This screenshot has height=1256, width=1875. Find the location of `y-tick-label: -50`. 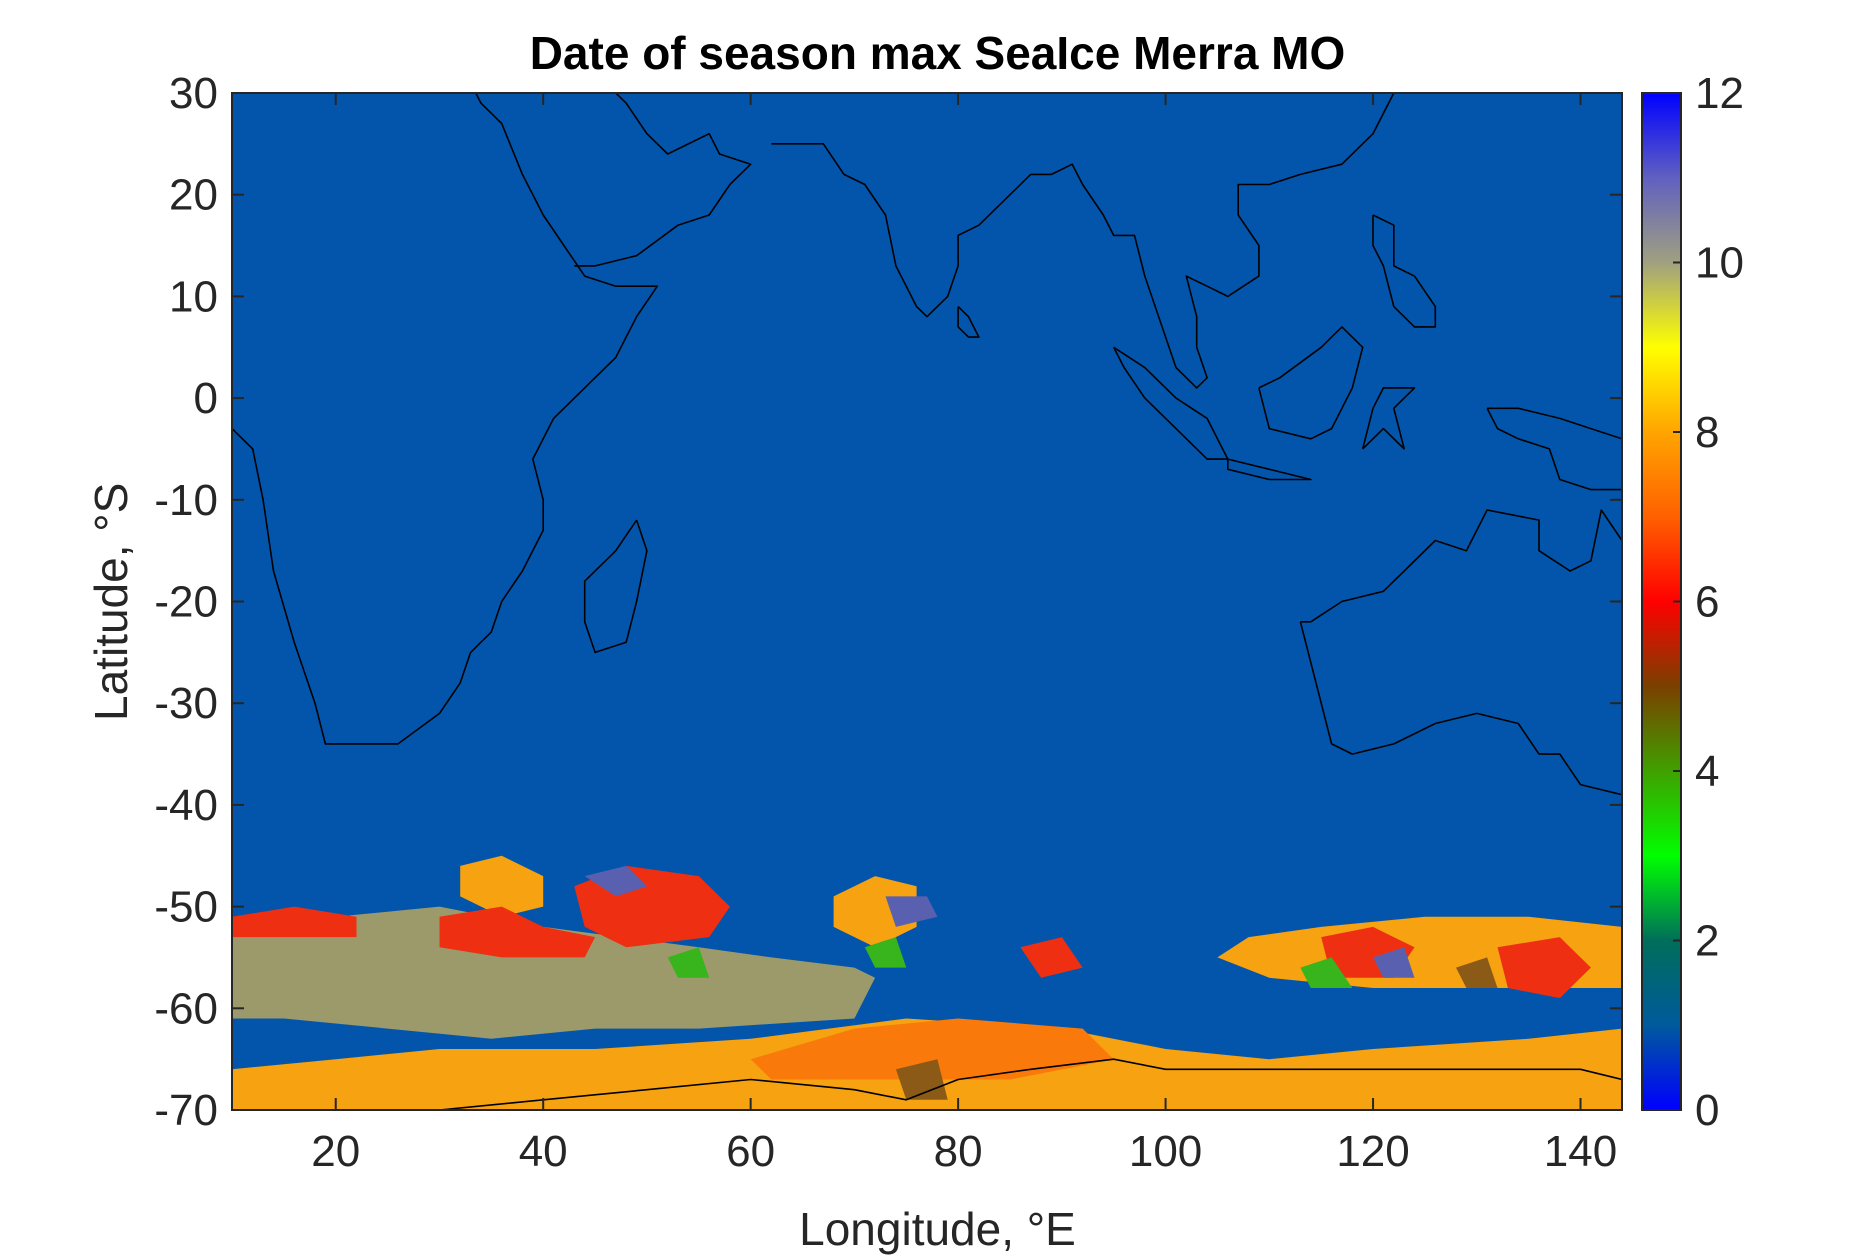

y-tick-label: -50 is located at coordinates (186, 907).